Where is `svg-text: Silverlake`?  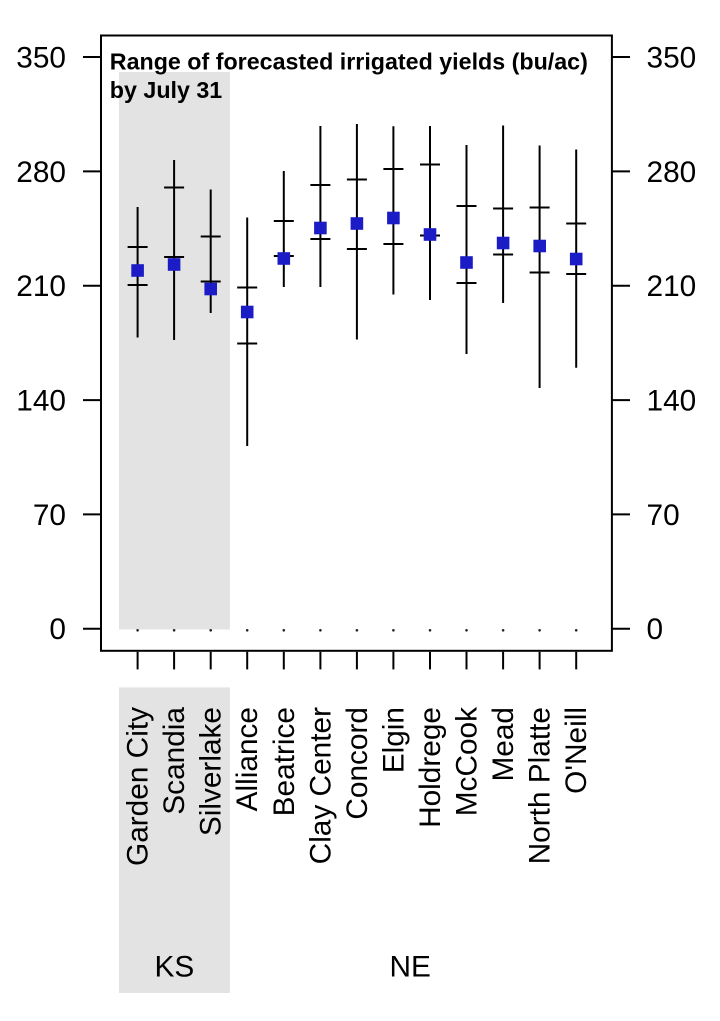
svg-text: Silverlake is located at coordinates (211, 771).